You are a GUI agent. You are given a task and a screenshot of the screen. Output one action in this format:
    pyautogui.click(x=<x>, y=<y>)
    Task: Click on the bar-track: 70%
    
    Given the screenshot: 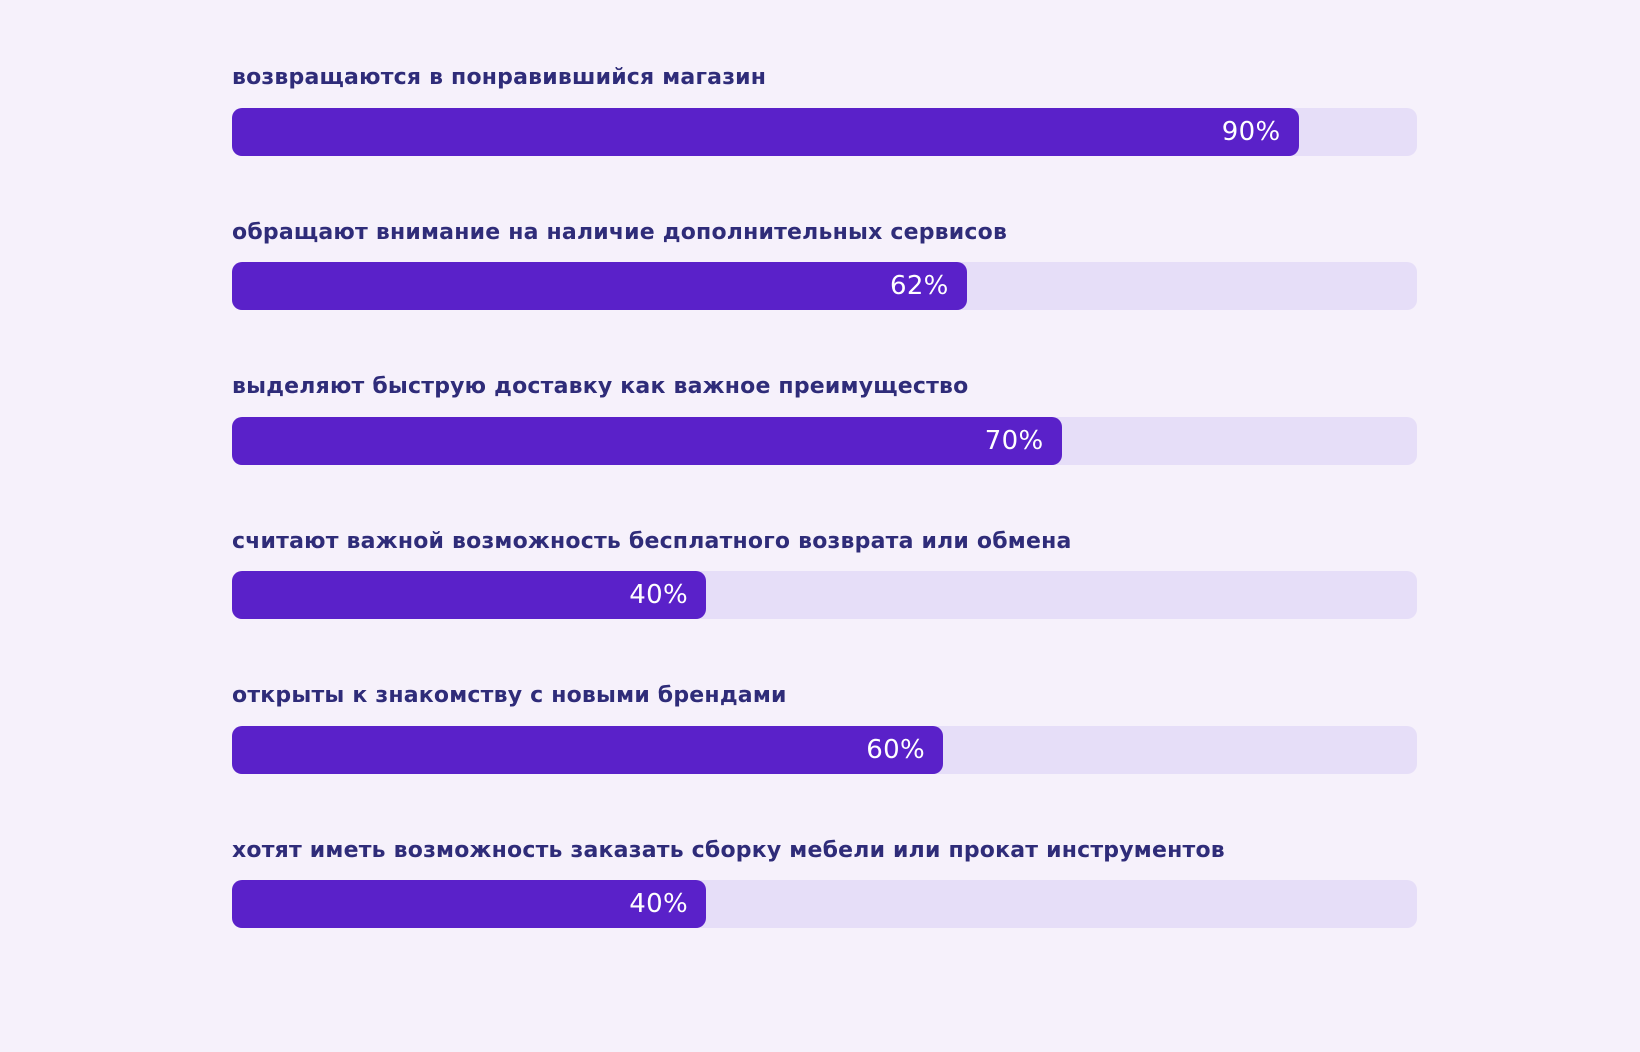 What is the action you would take?
    pyautogui.click(x=824, y=440)
    